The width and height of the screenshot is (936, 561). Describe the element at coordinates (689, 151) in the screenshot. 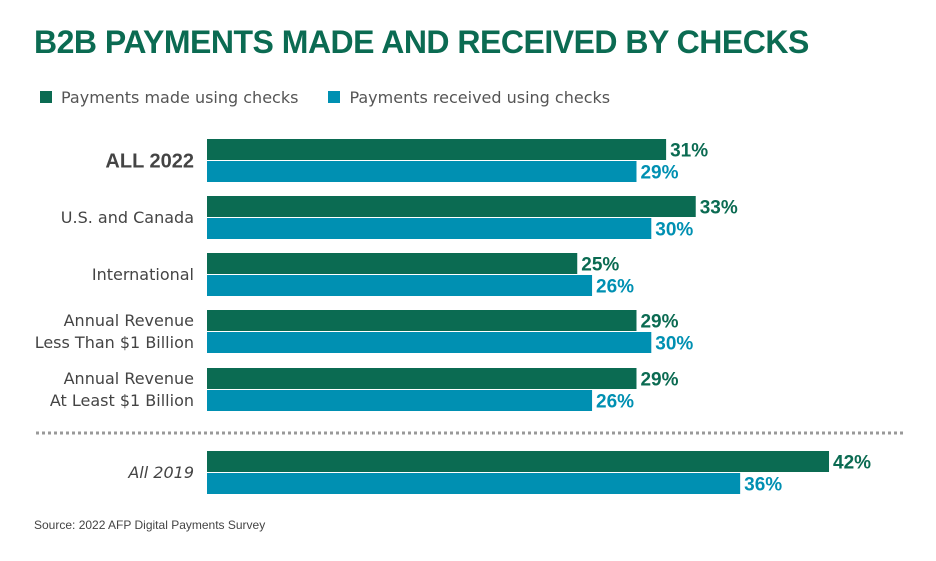

I see `data-label-made: 31%` at that location.